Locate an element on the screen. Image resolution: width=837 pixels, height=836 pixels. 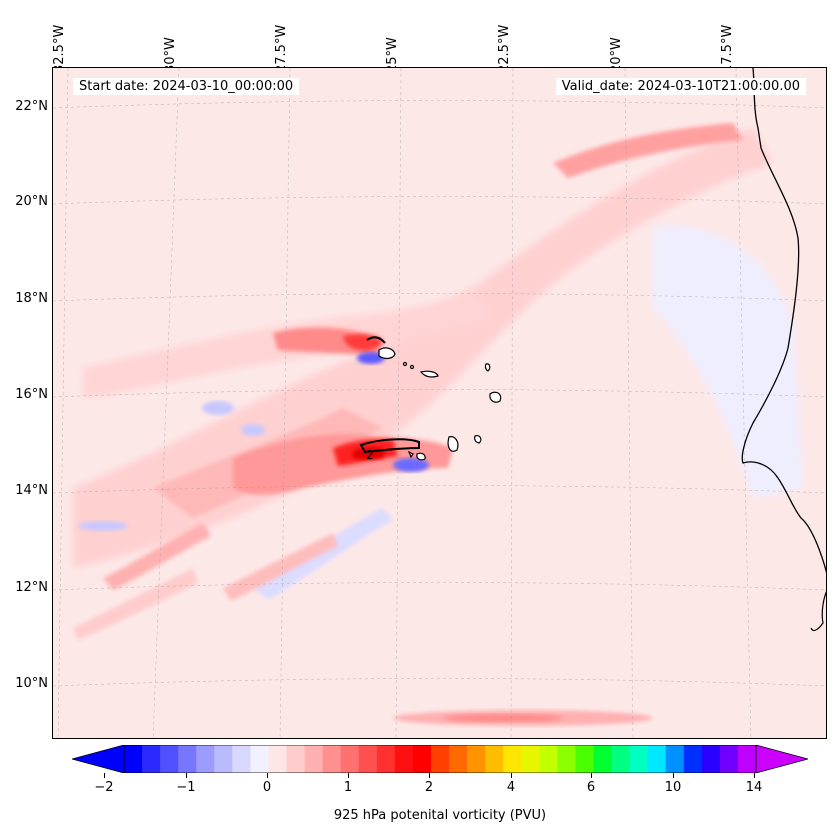
pv-south-edge-core is located at coordinates (503, 718).